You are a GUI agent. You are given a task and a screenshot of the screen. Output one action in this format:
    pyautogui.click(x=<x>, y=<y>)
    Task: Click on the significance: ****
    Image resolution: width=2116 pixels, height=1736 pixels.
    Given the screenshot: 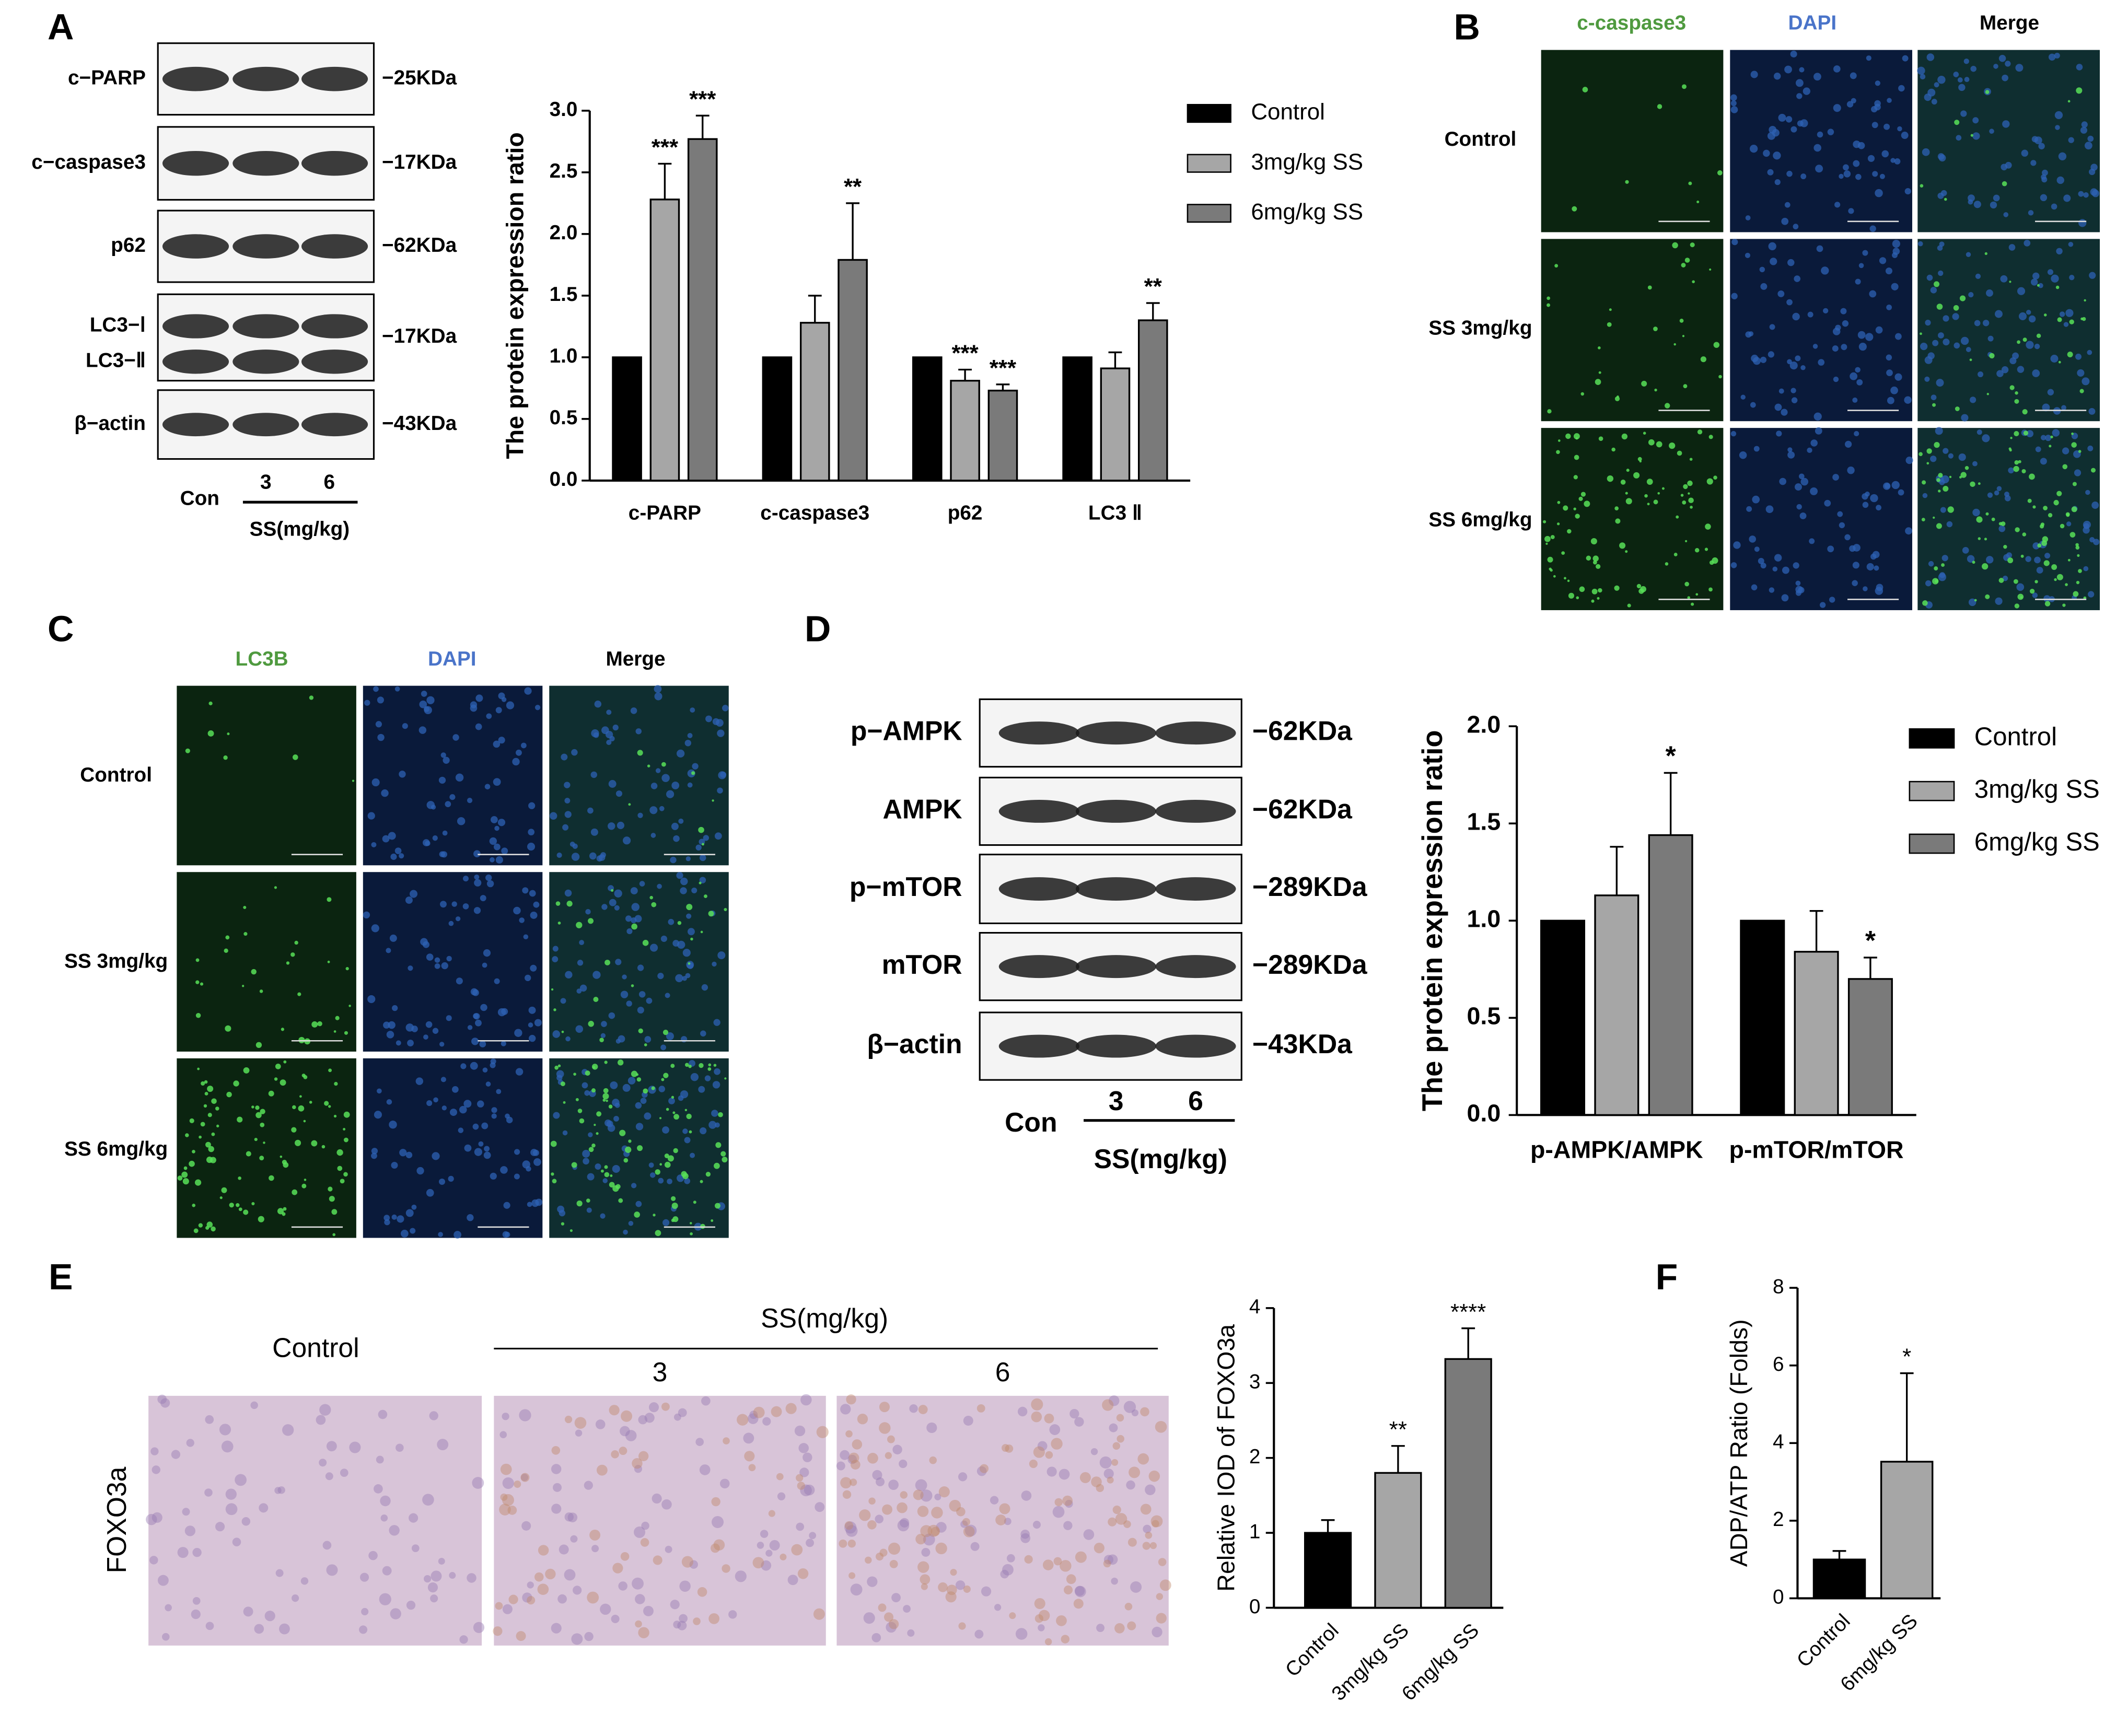 What is the action you would take?
    pyautogui.click(x=1468, y=1312)
    